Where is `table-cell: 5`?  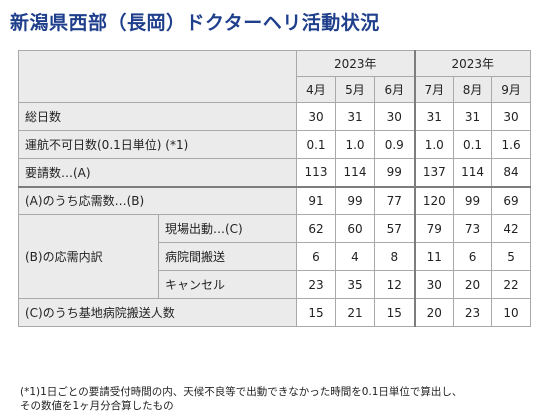
table-cell: 5 is located at coordinates (511, 256).